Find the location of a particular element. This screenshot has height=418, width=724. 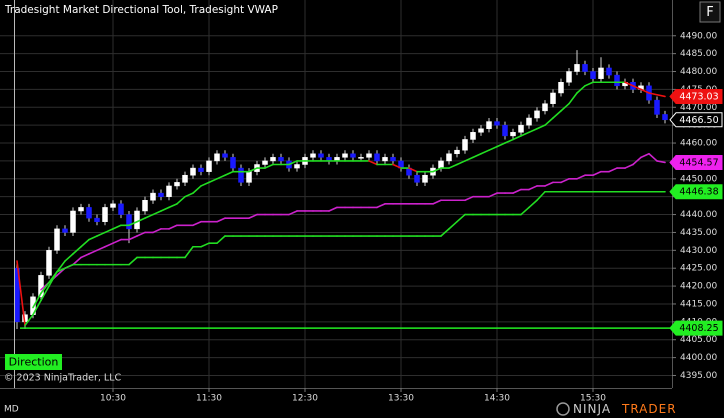

price-marker-label: 4466.50 is located at coordinates (698, 120).